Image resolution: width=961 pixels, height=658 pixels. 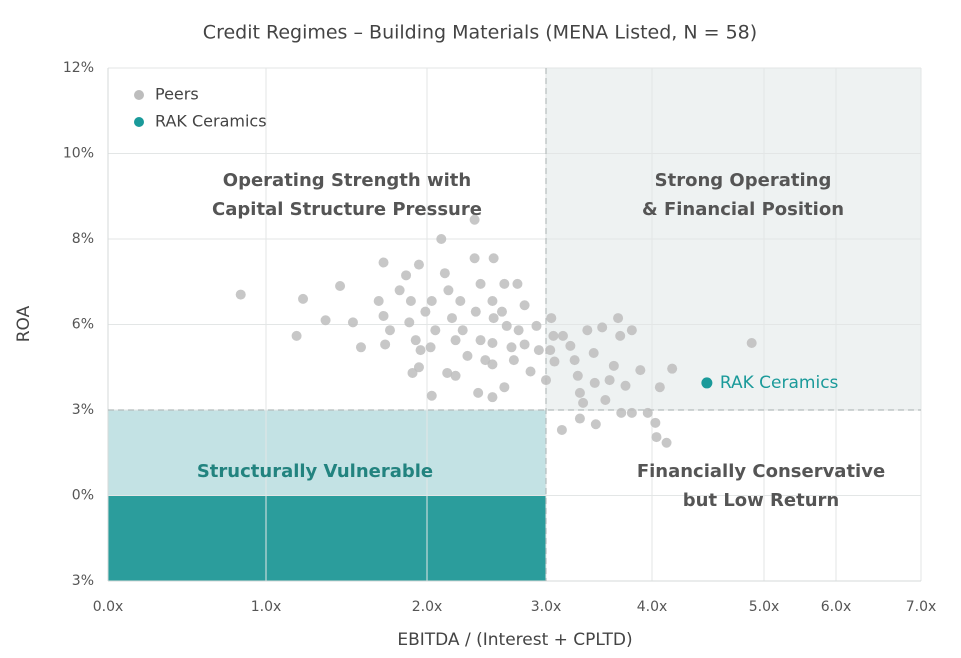 What do you see at coordinates (743, 180) in the screenshot?
I see `region-label: Strong Operating` at bounding box center [743, 180].